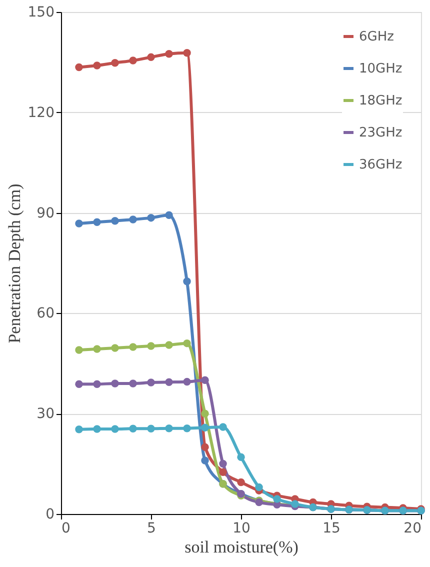  What do you see at coordinates (241, 528) in the screenshot?
I see `x-tick-label: 10` at bounding box center [241, 528].